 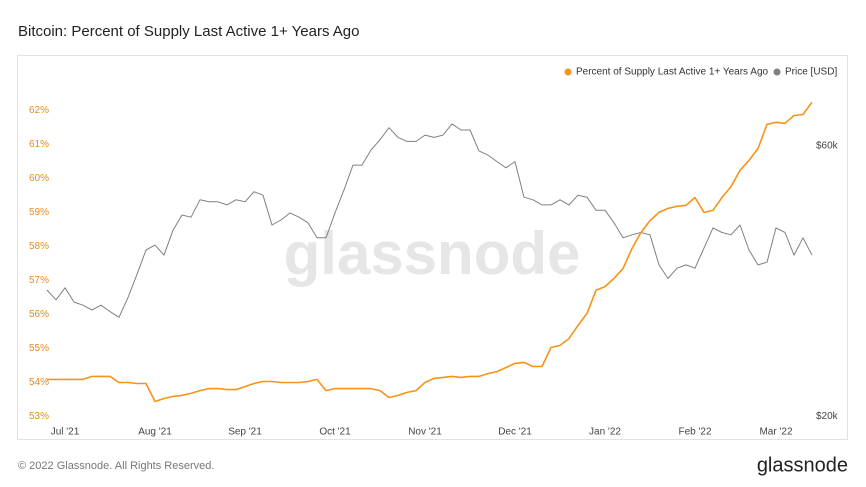 What do you see at coordinates (811, 72) in the screenshot?
I see `legend-label: Price [USD]` at bounding box center [811, 72].